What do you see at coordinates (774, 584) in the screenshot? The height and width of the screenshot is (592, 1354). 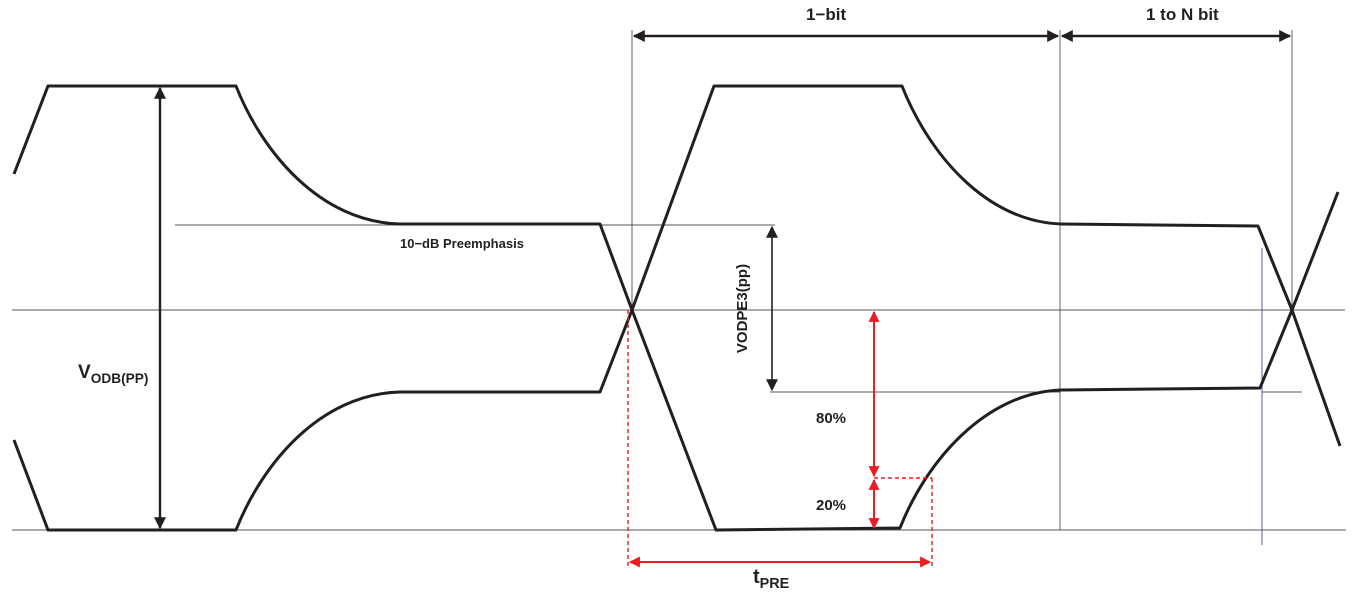 I see `tpre-label-subscript: PRE` at bounding box center [774, 584].